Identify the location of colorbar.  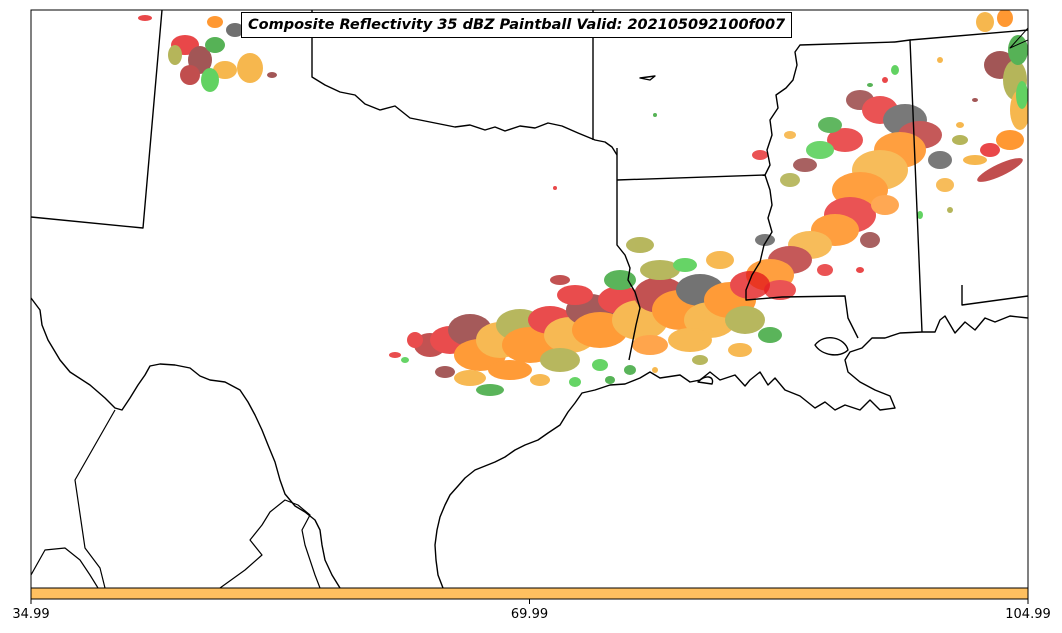
(529, 593).